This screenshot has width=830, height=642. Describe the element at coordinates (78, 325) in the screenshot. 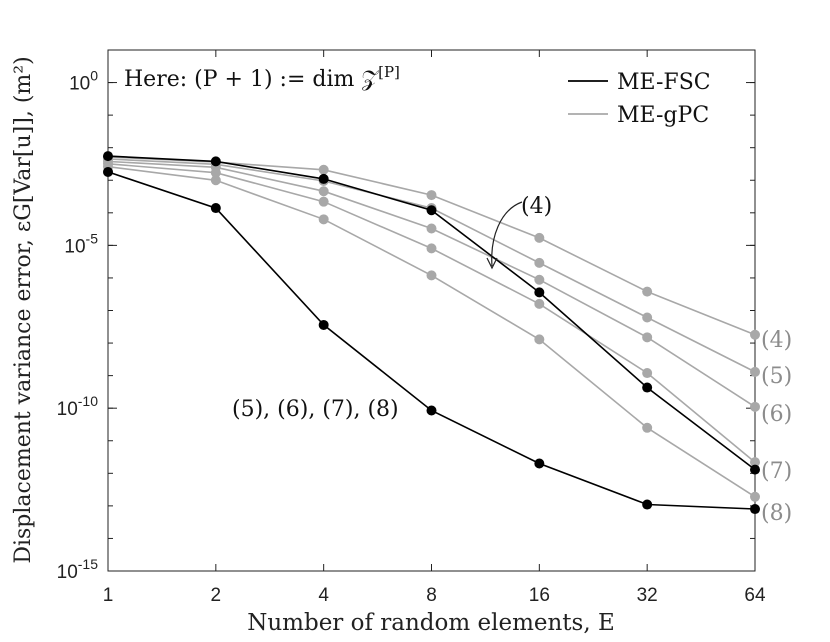

I see `y-tick-labels: 10⁻¹⁵ 10⁻¹⁰ 10⁻⁵ 10⁰` at that location.